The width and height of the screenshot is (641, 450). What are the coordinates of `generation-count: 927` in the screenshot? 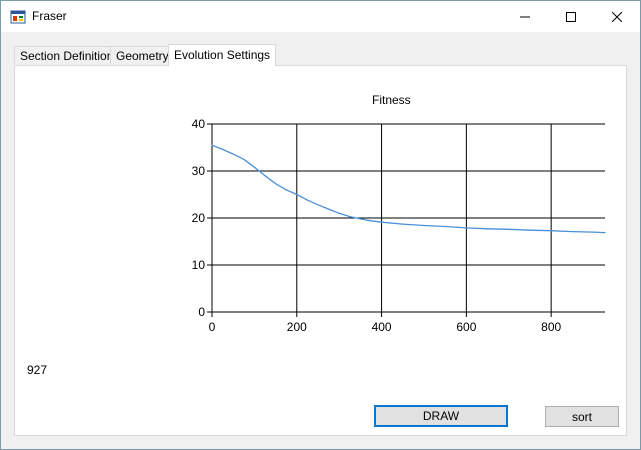 It's located at (37, 370).